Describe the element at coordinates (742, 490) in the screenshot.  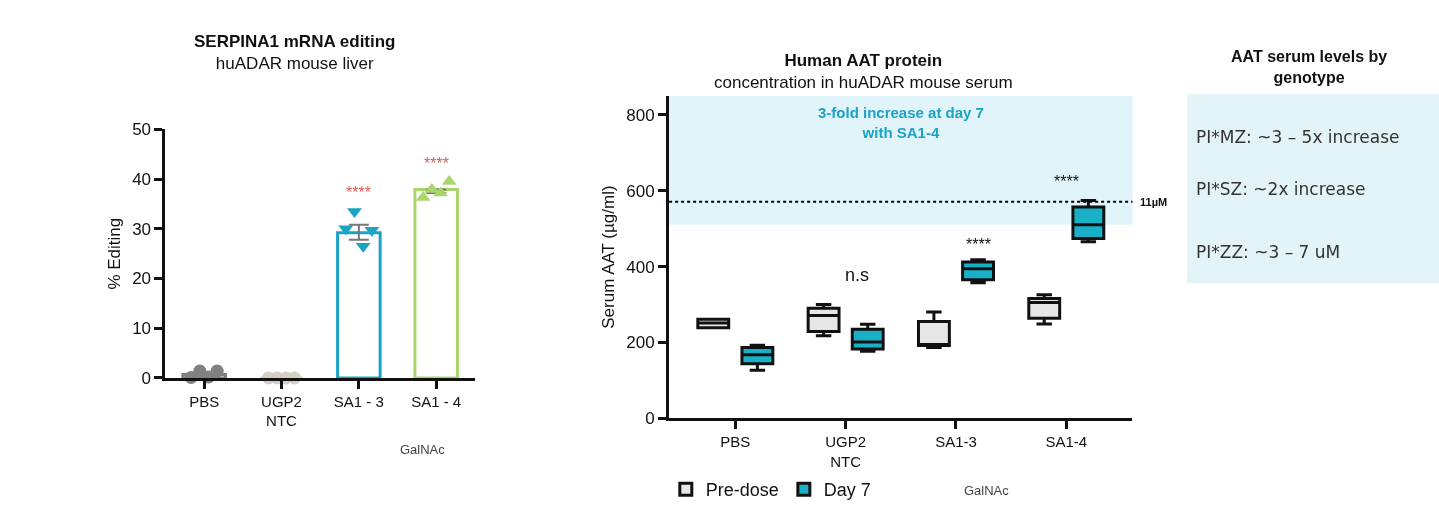
I see `legend-label: Pre-dose` at that location.